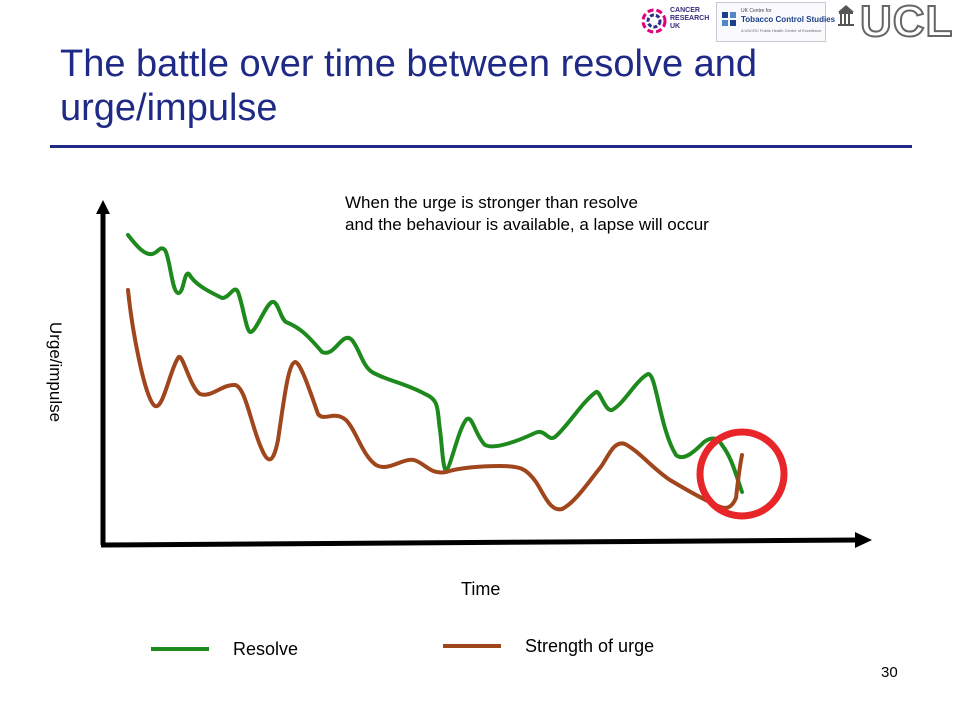 The height and width of the screenshot is (720, 960). I want to click on cancer-research-uk-logo: CANCER RESEARCH UK, so click(680, 22).